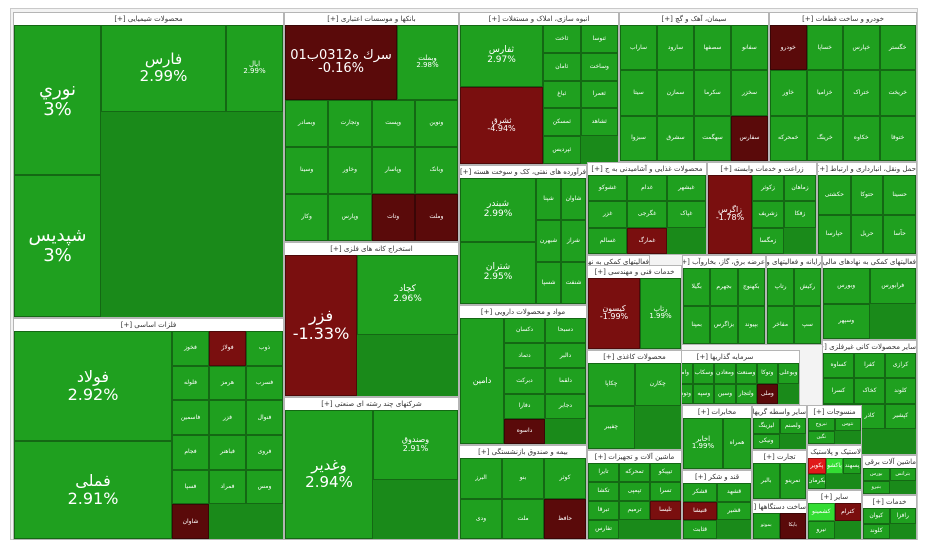 The image size is (930, 550). What do you see at coordinates (599, 122) in the screenshot?
I see `stock-tile: ثشاهد` at bounding box center [599, 122].